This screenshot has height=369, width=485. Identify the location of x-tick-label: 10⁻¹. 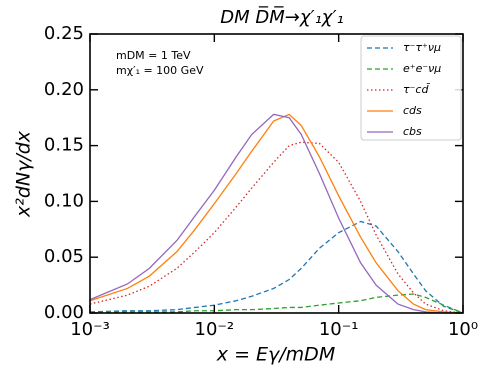
(339, 329).